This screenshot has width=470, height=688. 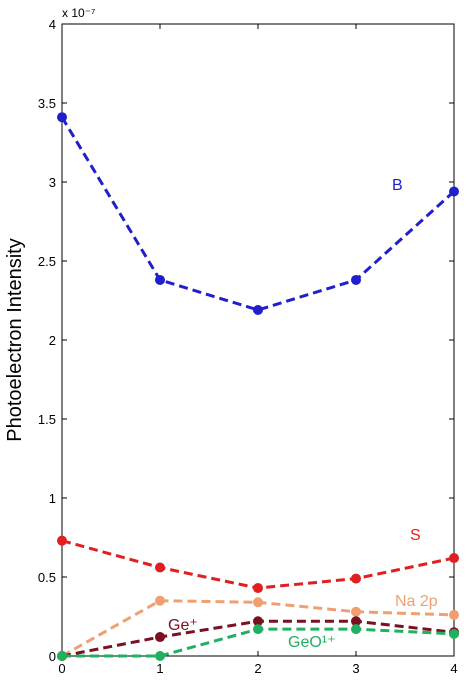 What do you see at coordinates (15, 339) in the screenshot?
I see `y-axis-title: Photoelectron Intensity` at bounding box center [15, 339].